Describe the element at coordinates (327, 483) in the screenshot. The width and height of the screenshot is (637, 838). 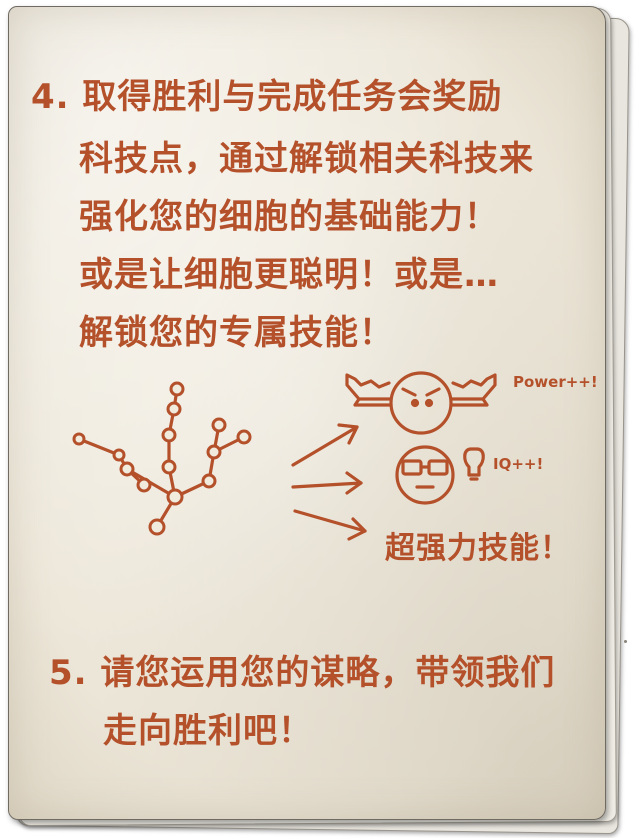
I see `arrow-right-icon` at that location.